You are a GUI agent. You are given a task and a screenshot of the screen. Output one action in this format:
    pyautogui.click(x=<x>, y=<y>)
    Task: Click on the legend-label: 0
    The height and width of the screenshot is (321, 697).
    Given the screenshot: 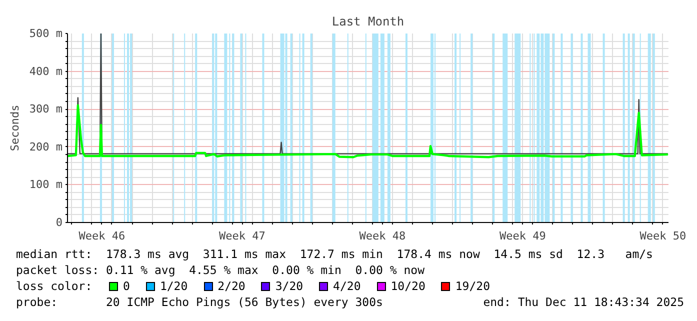 What is the action you would take?
    pyautogui.click(x=126, y=286)
    